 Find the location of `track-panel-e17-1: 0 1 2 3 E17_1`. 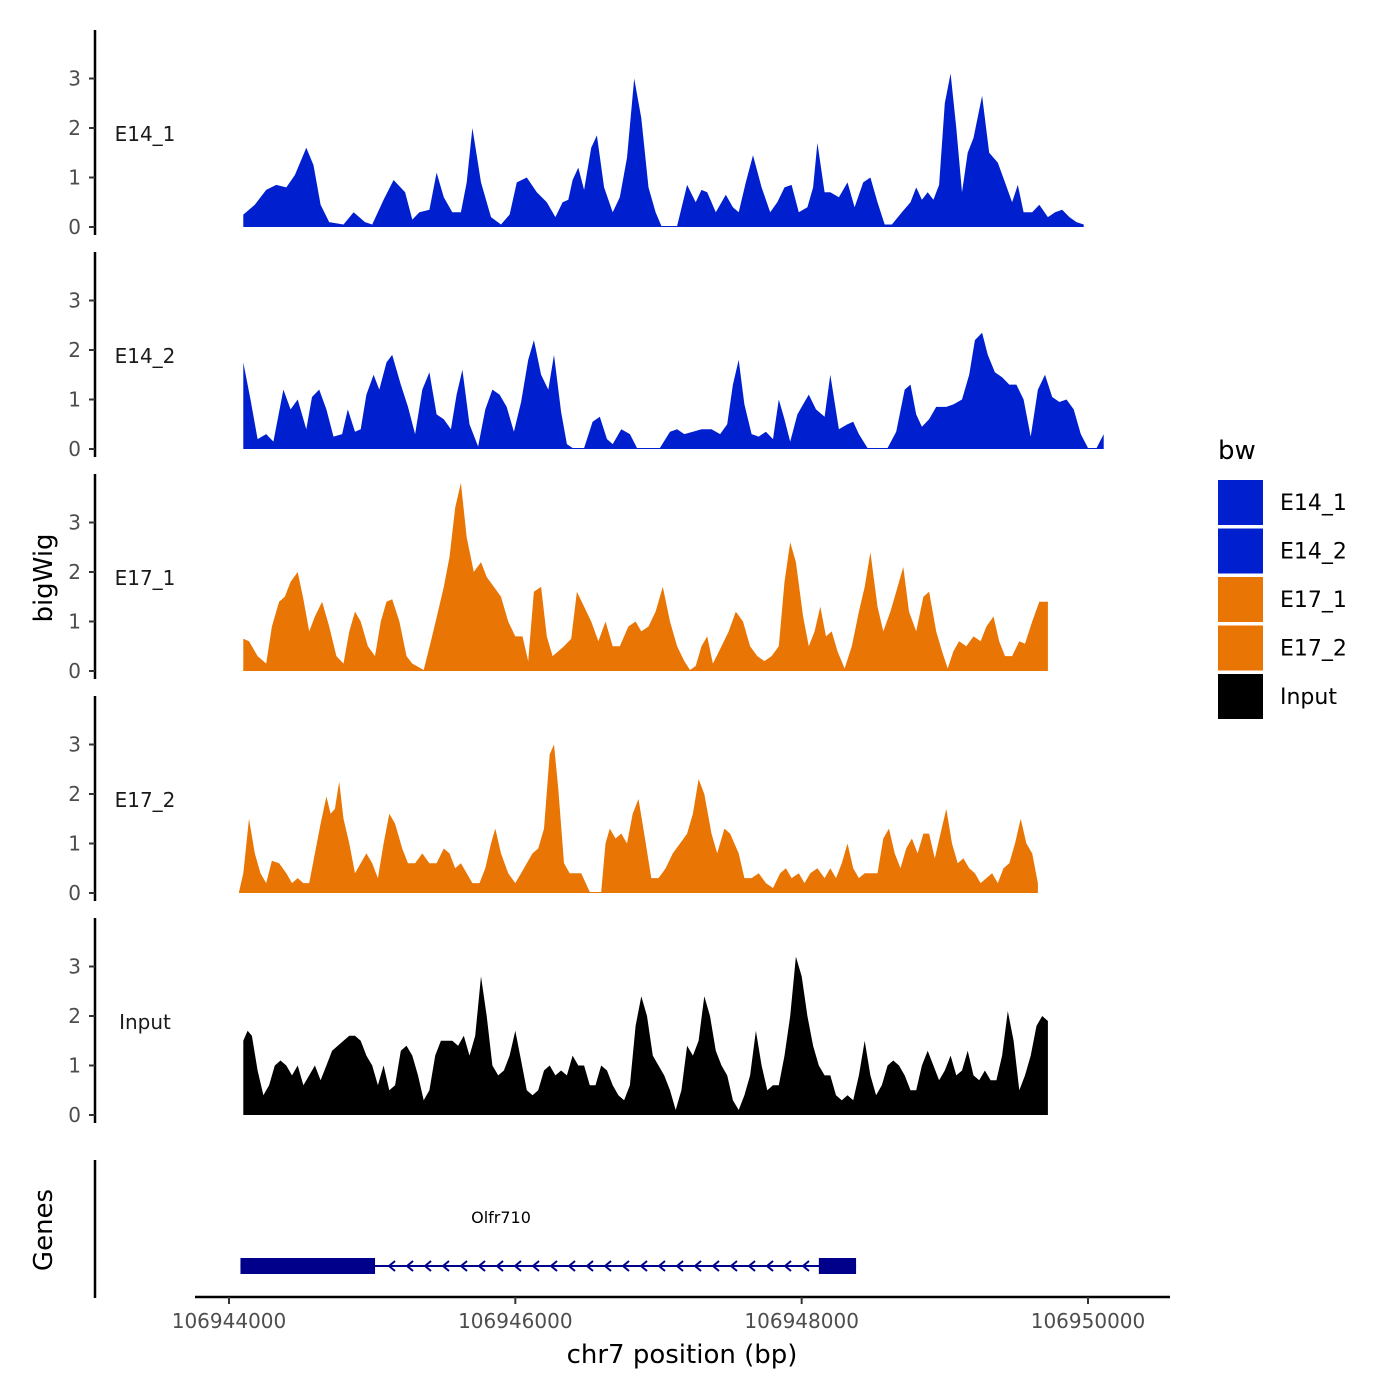

track-panel-e17-1: 0 1 2 3 E17_1 is located at coordinates (558, 578).